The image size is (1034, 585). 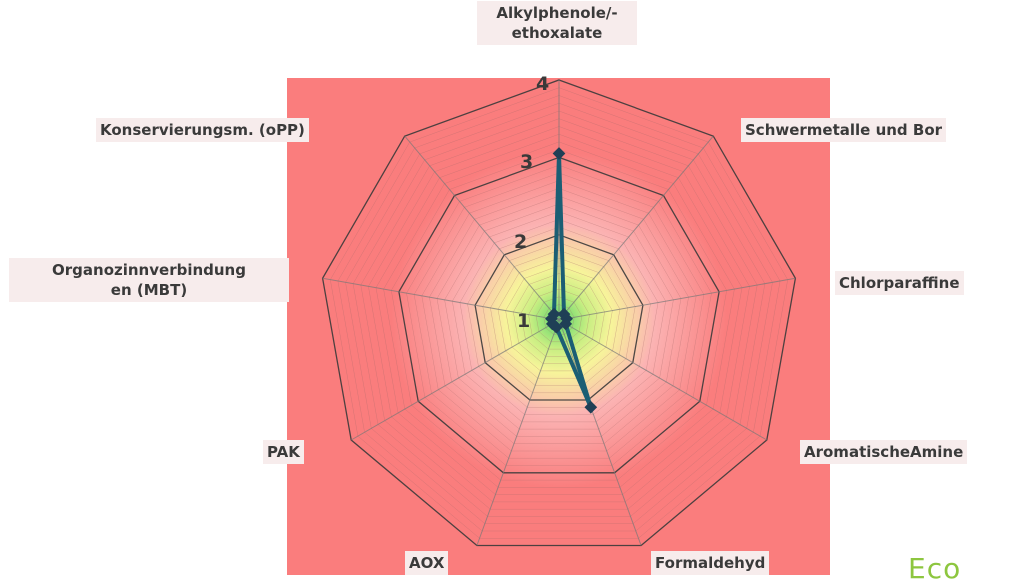 I want to click on grid-ring-major, so click(x=559, y=317).